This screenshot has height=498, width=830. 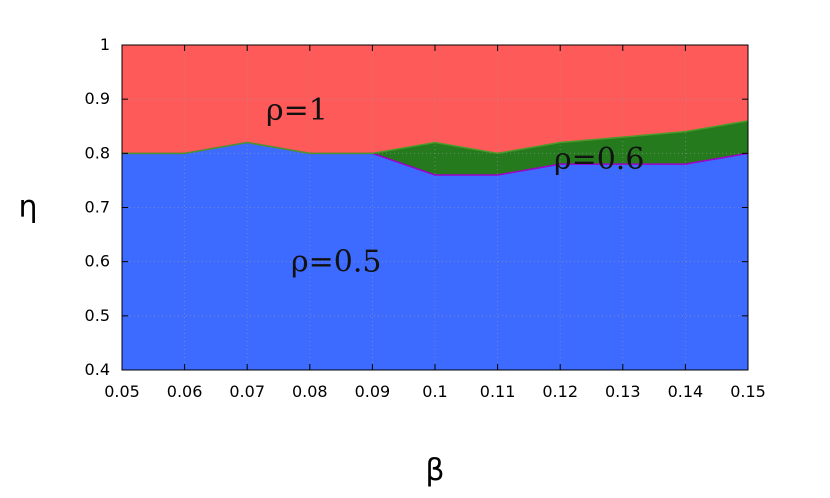 What do you see at coordinates (297, 110) in the screenshot?
I see `region-label: ρ=1` at bounding box center [297, 110].